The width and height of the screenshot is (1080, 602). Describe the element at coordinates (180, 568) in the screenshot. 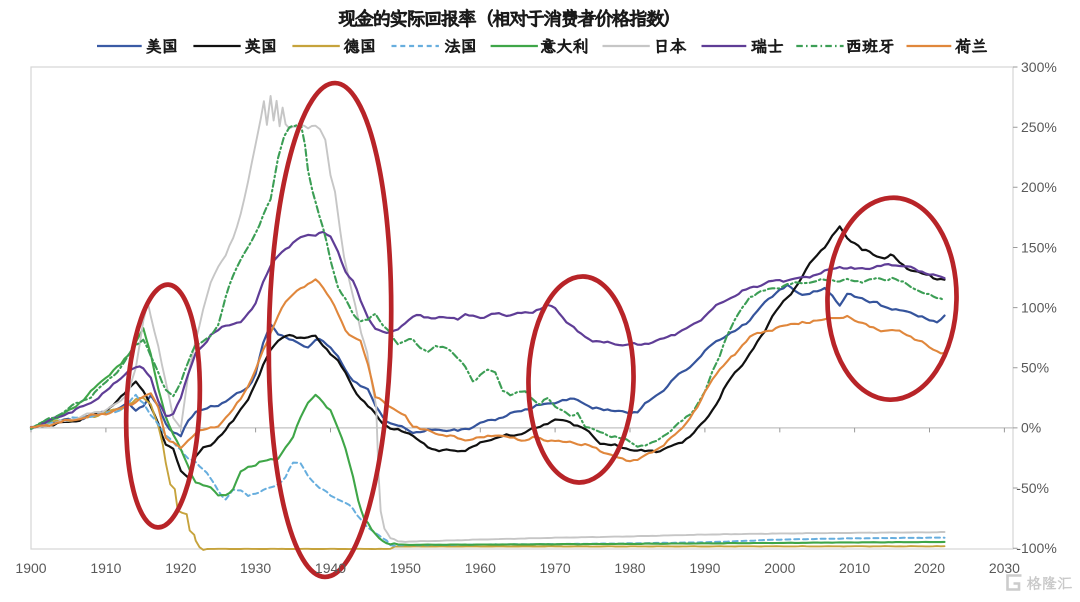

I see `svg-text: 1920` at that location.